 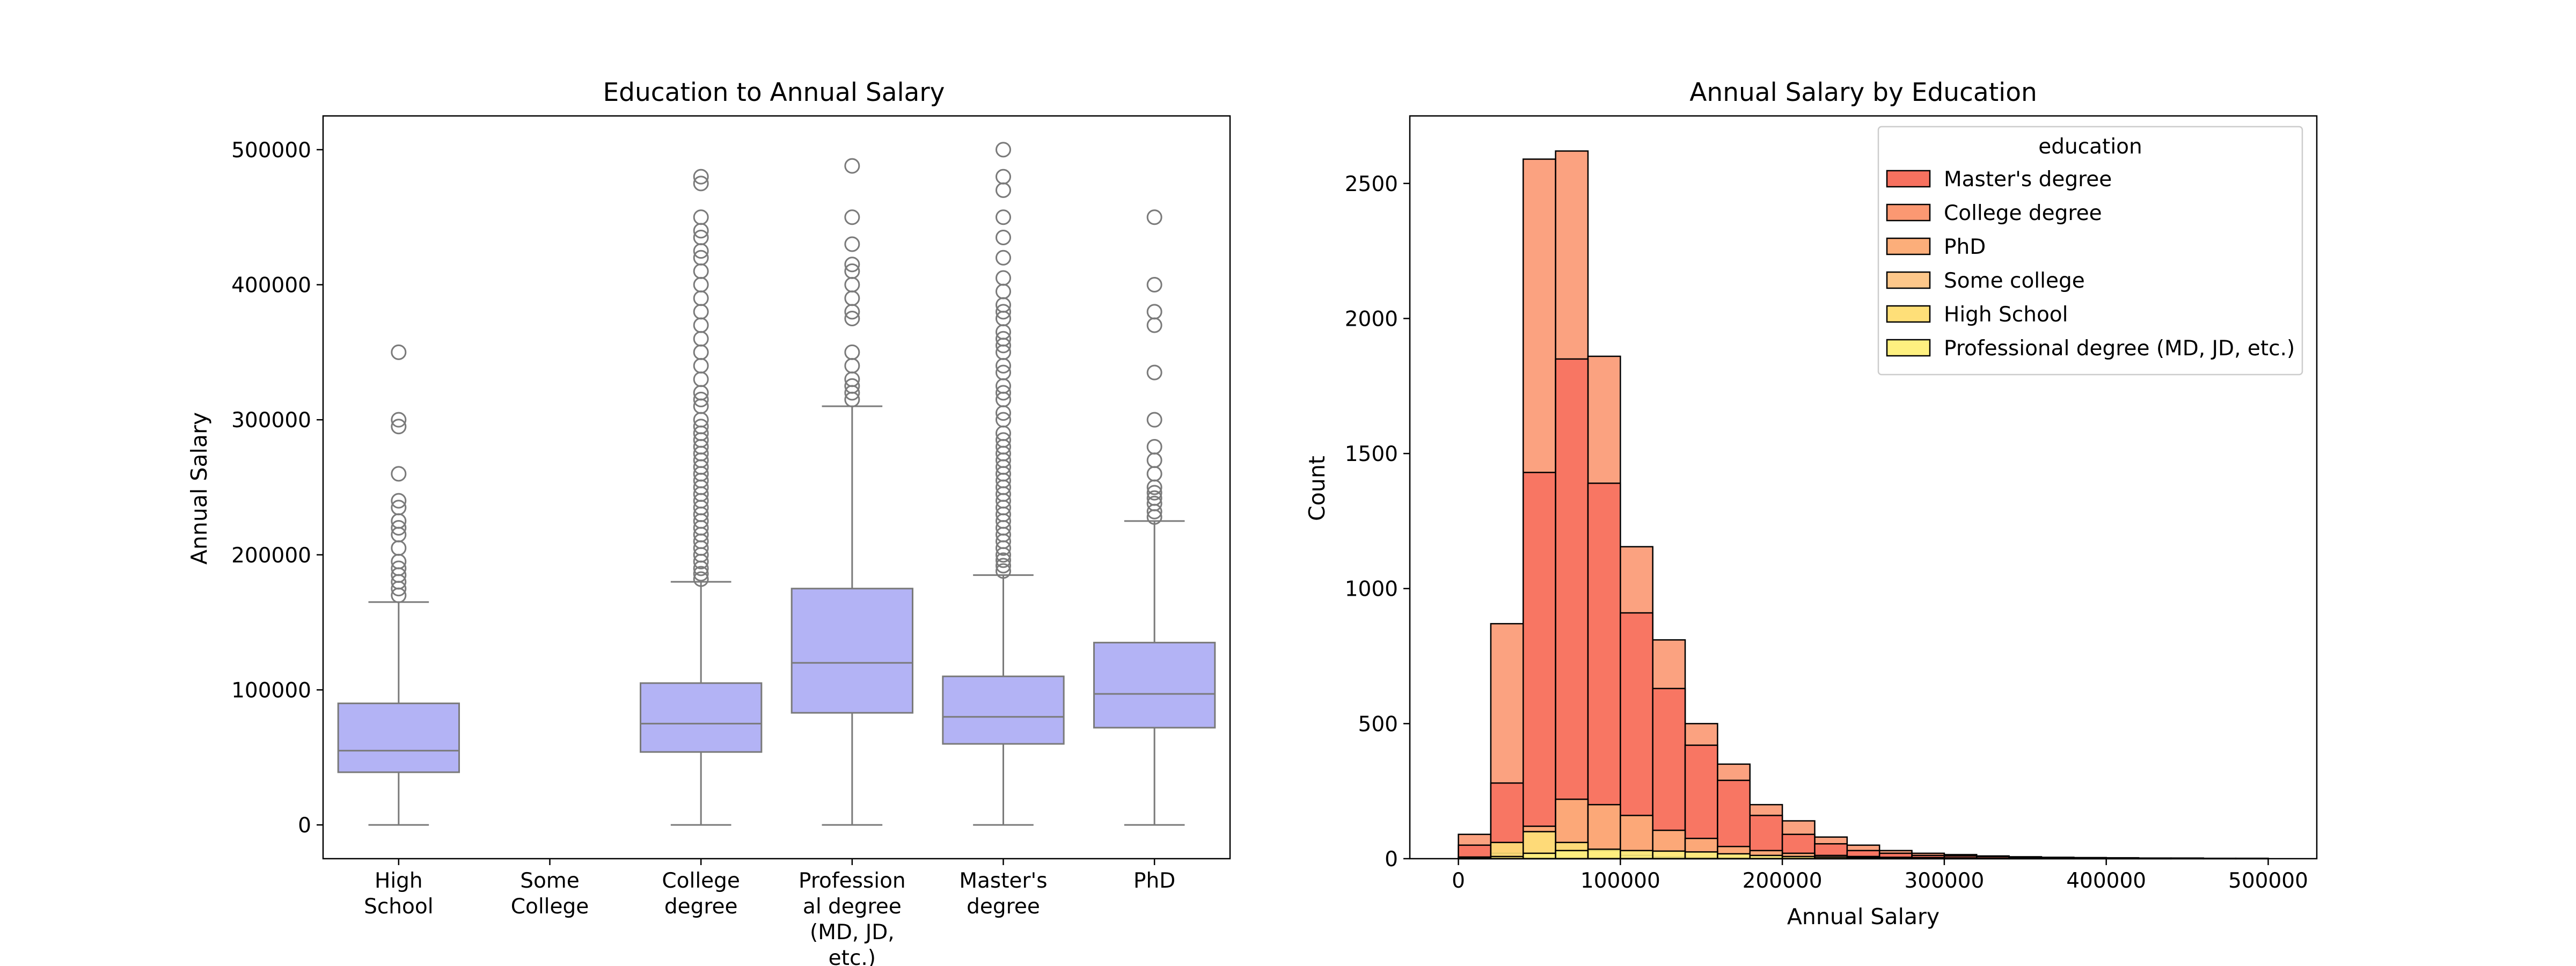 I want to click on y-tick-label: 2000, so click(x=1371, y=319).